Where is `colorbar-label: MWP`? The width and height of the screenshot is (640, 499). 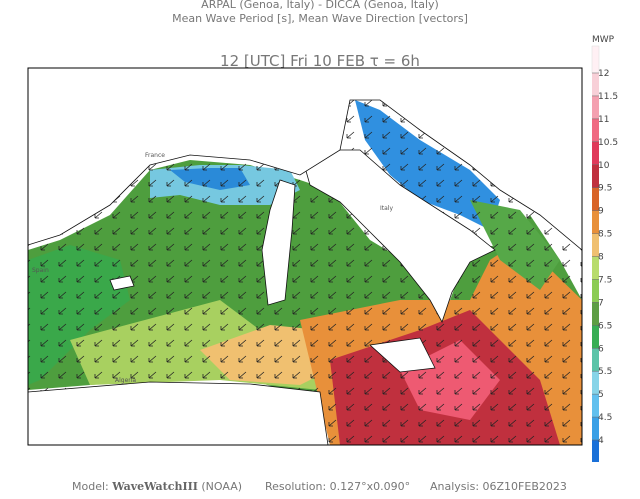
colorbar-label: MWP is located at coordinates (603, 40).